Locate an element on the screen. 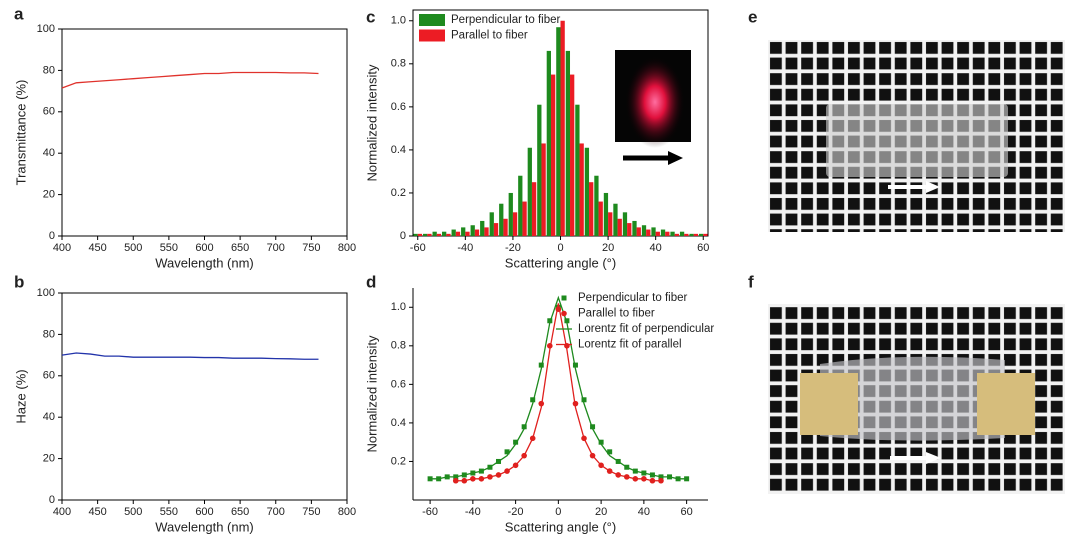 Image resolution: width=1080 pixels, height=557 pixels. photo-e is located at coordinates (916, 136).